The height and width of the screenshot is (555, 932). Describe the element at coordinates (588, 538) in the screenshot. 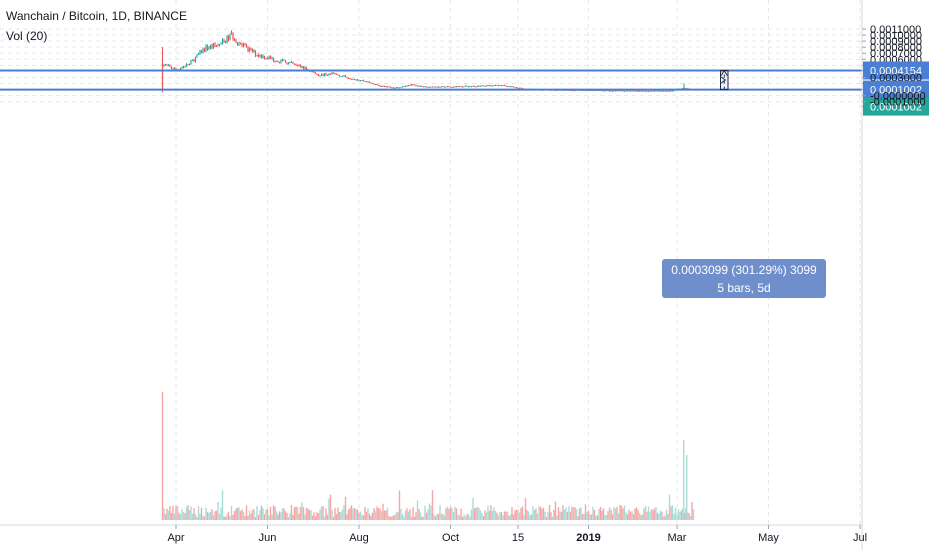

I see `x-tick-label: 2019` at that location.